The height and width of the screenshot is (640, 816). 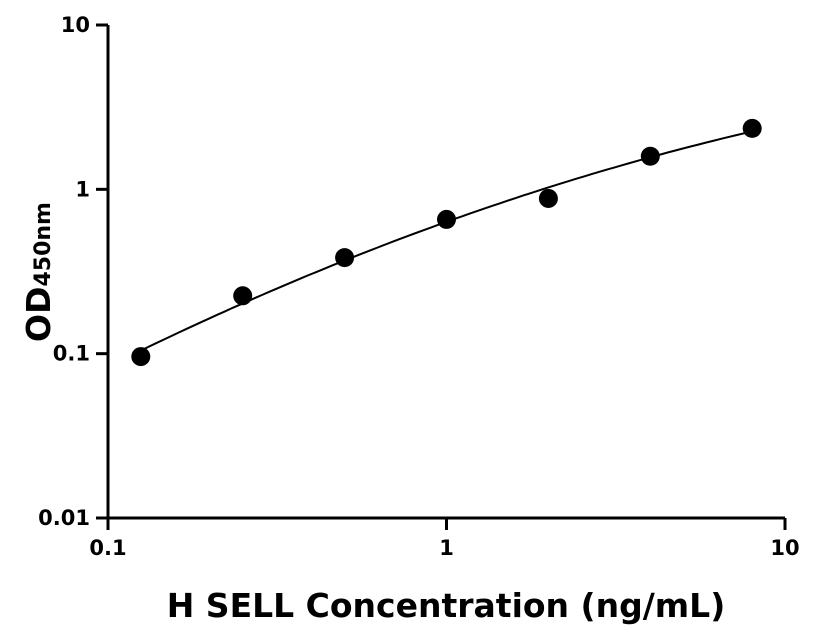 What do you see at coordinates (43, 244) in the screenshot?
I see `y-axis-label-subscript: 450nm` at bounding box center [43, 244].